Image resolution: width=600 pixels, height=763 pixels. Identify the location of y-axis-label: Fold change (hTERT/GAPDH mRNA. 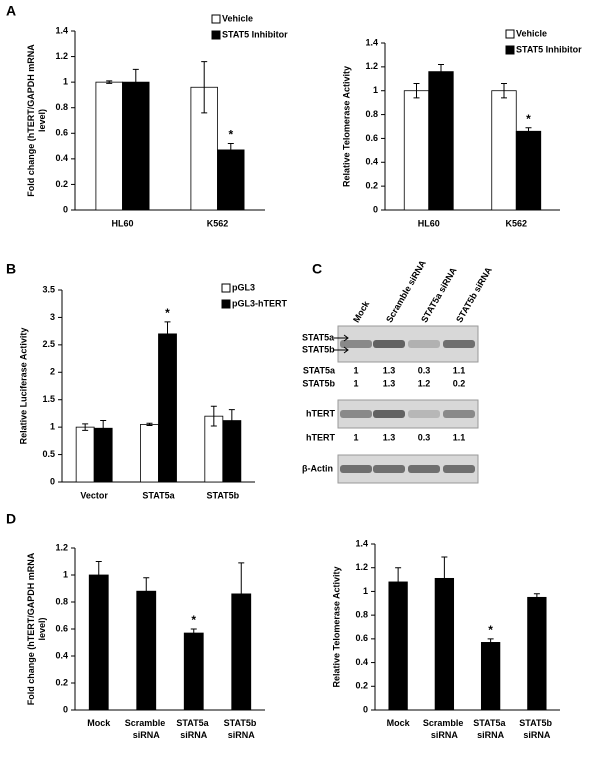
(31, 628).